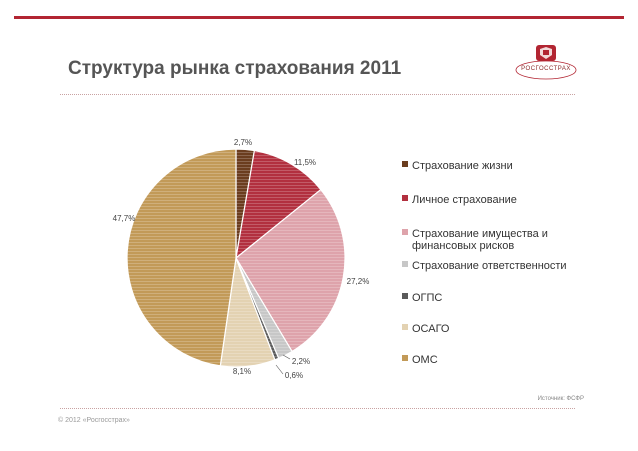 This screenshot has width=638, height=451. I want to click on legend-label-5: ОГПС, so click(427, 298).